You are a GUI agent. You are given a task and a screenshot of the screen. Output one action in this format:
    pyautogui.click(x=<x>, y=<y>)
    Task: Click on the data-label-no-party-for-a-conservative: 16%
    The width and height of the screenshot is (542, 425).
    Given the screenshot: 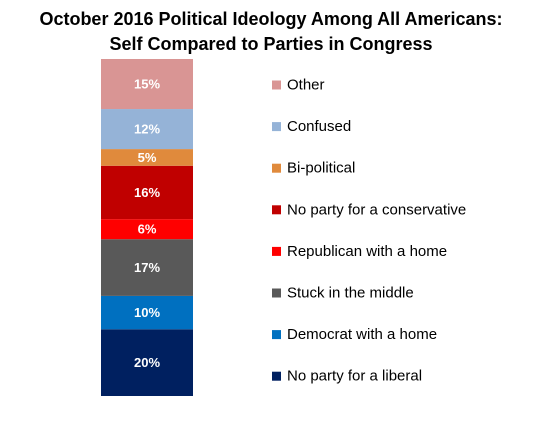 What is the action you would take?
    pyautogui.click(x=147, y=192)
    